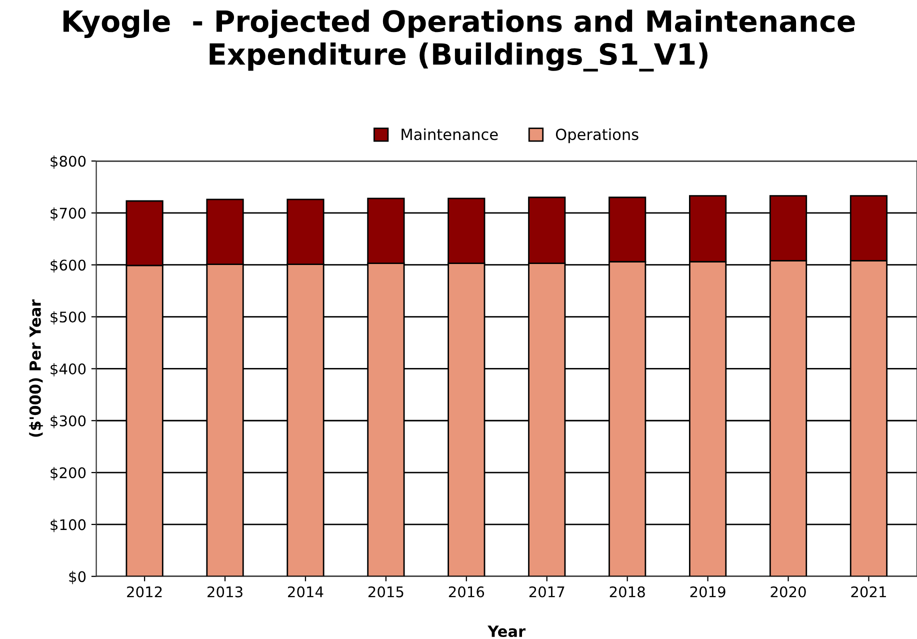 This screenshot has height=639, width=917. I want to click on x-tick-label: 2015, so click(386, 592).